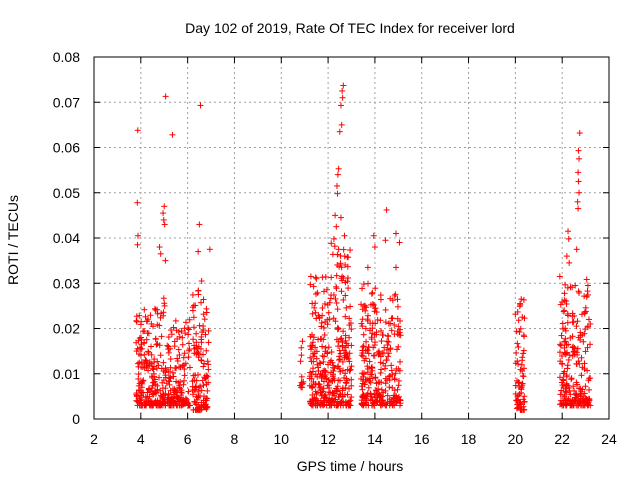  Describe the element at coordinates (516, 439) in the screenshot. I see `x-tick-label: 20` at that location.